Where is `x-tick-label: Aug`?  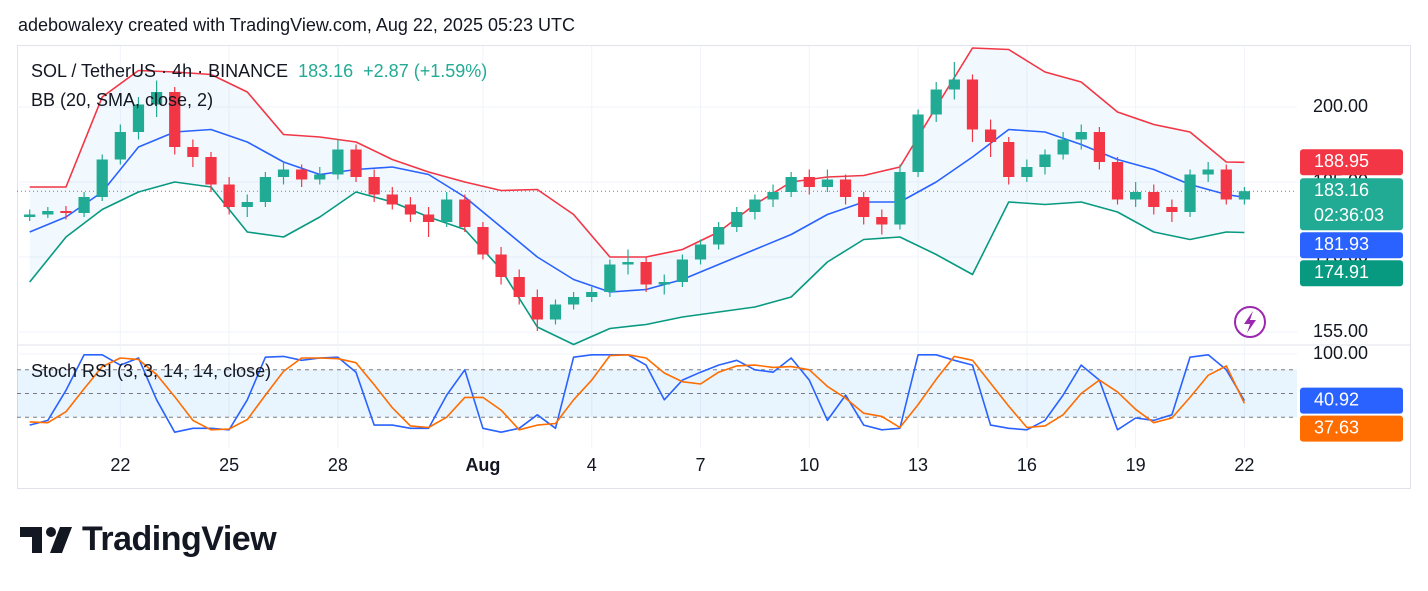 x-tick-label: Aug is located at coordinates (482, 465).